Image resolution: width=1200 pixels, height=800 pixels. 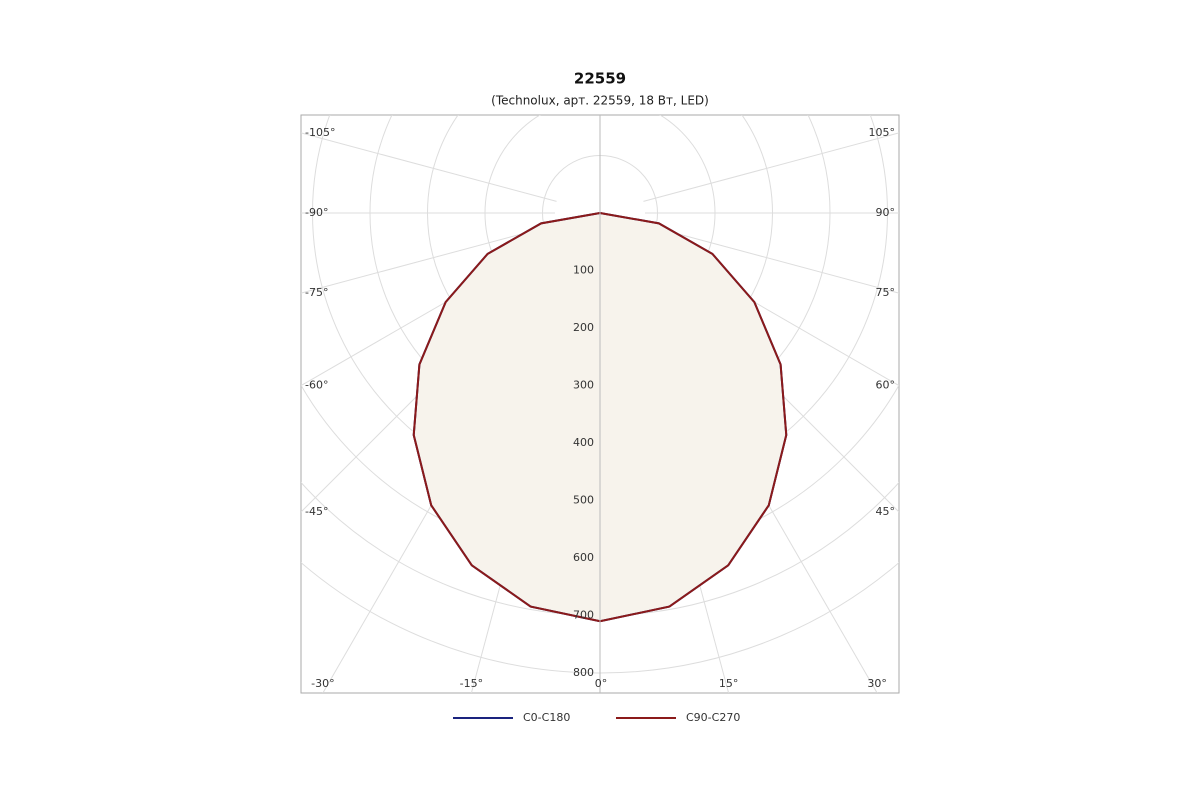 I want to click on angle-label: -90°, so click(x=316, y=212).